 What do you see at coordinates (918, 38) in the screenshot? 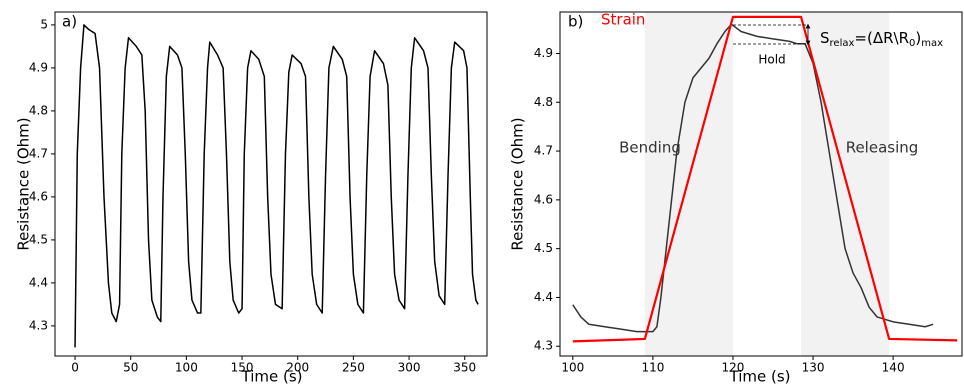
I see `formula-part: )` at bounding box center [918, 38].